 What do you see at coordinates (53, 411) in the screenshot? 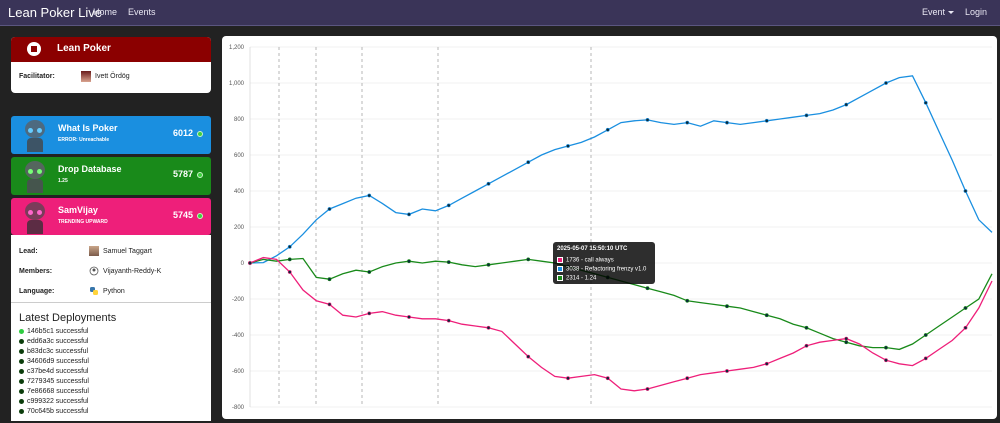
I see `deployment-item: 70c645b successful` at bounding box center [53, 411].